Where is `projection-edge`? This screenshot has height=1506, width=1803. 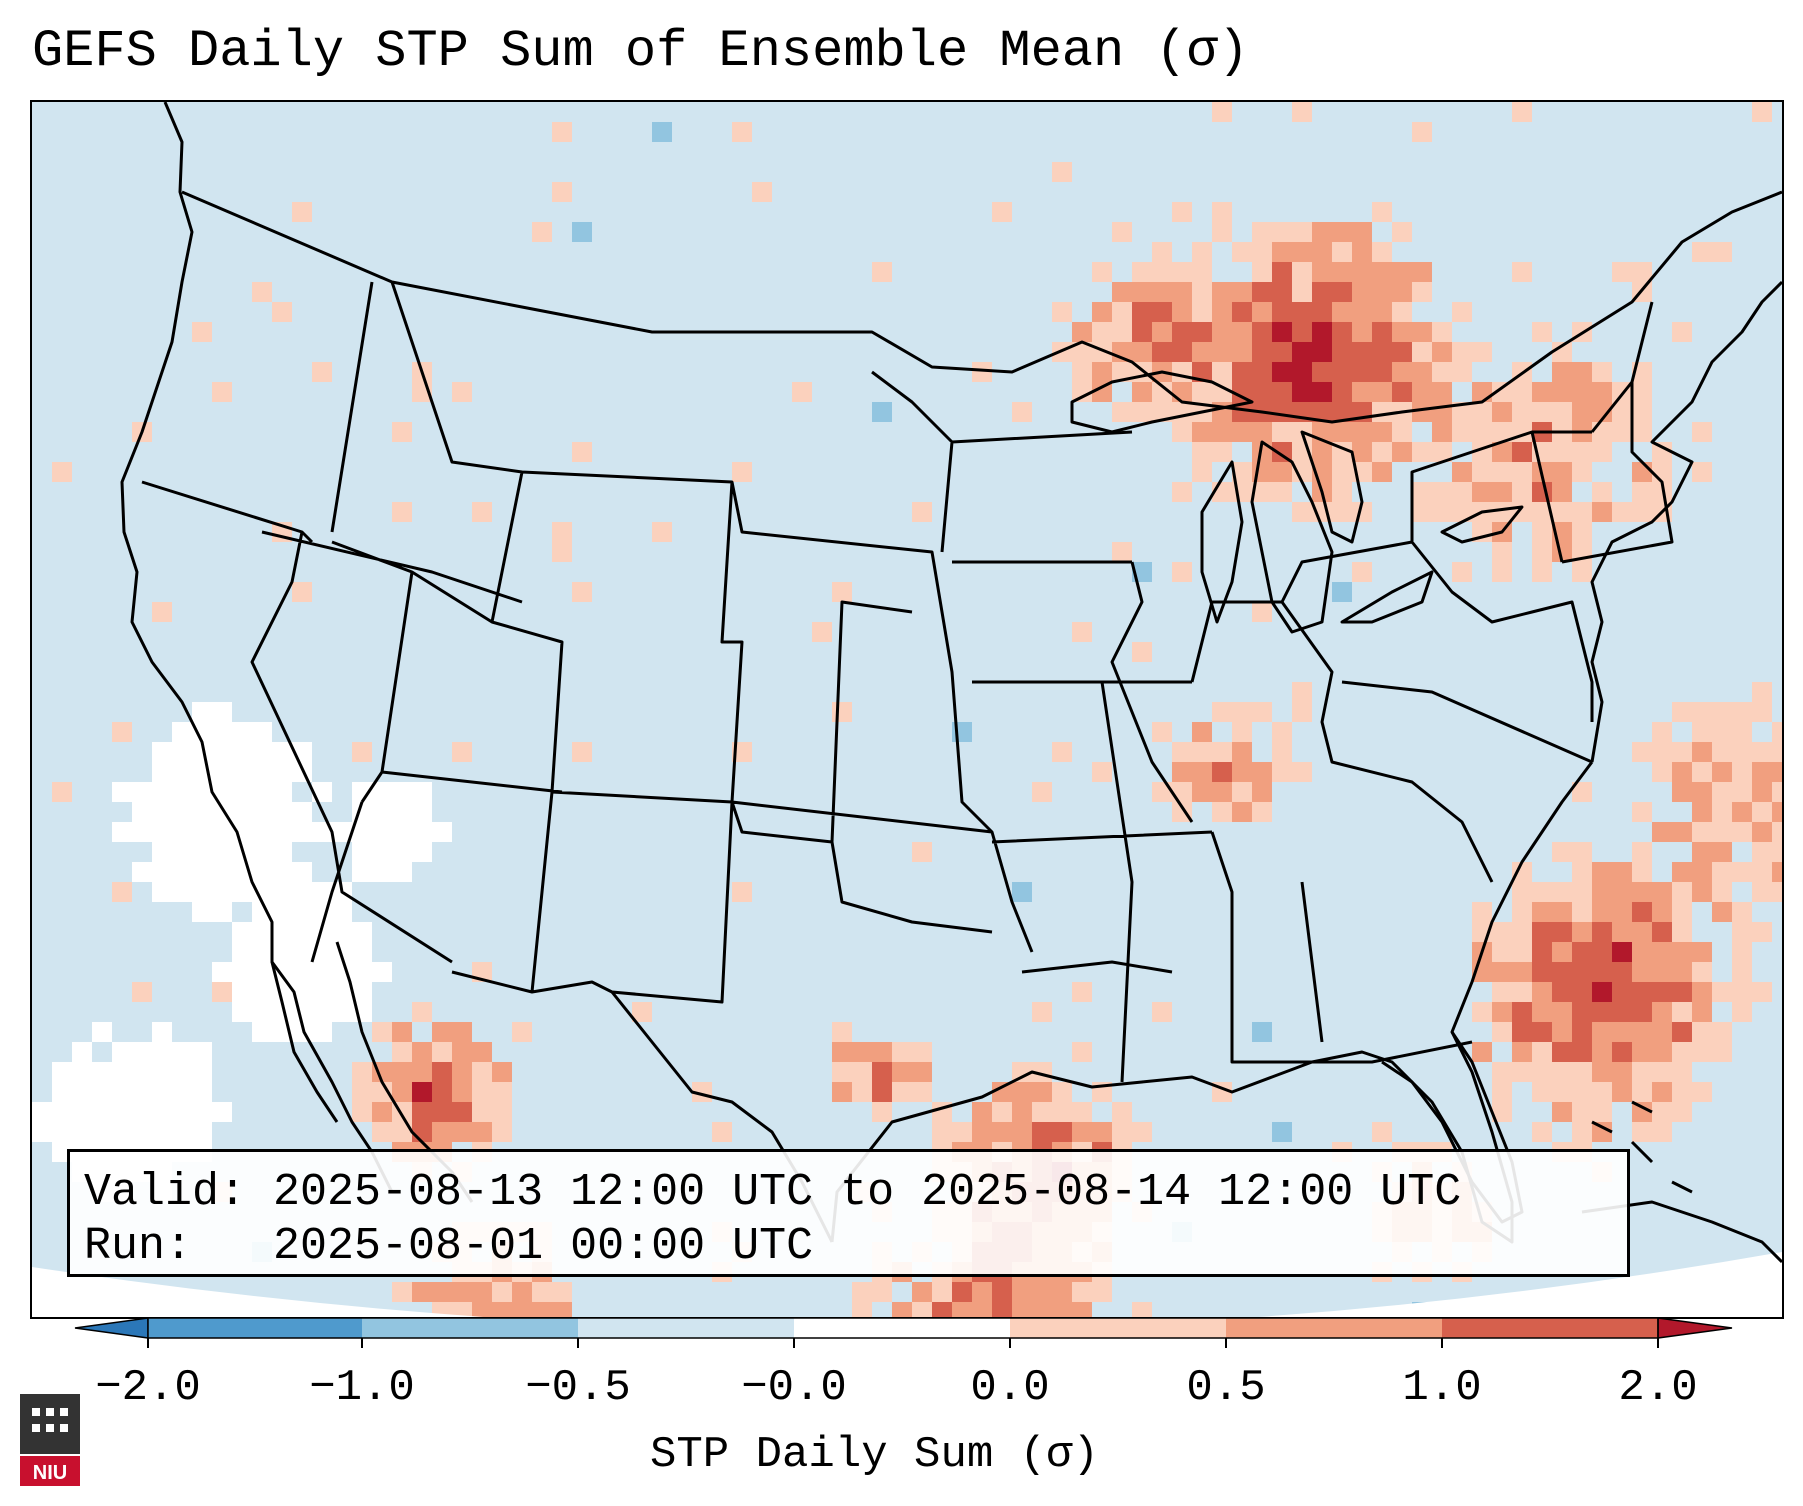 projection-edge is located at coordinates (907, 1284).